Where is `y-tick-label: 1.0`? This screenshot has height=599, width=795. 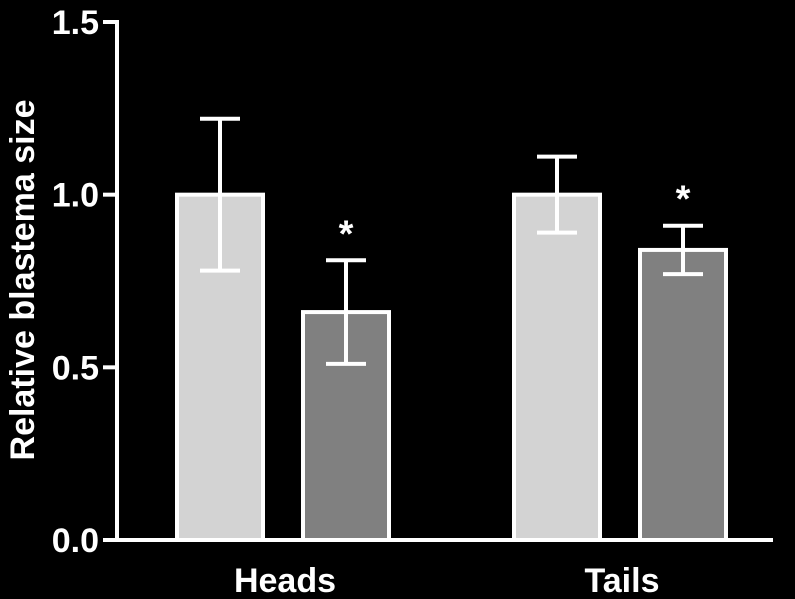 y-tick-label: 1.0 is located at coordinates (75, 196).